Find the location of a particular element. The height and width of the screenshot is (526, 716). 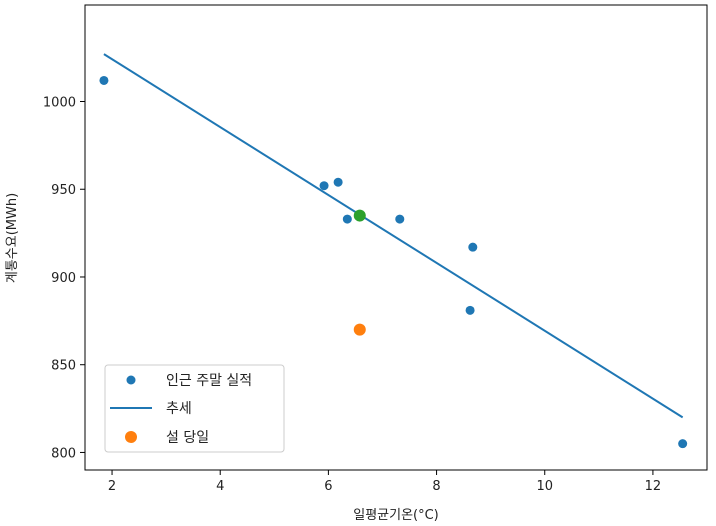

x-tick-label: 6 is located at coordinates (328, 486).